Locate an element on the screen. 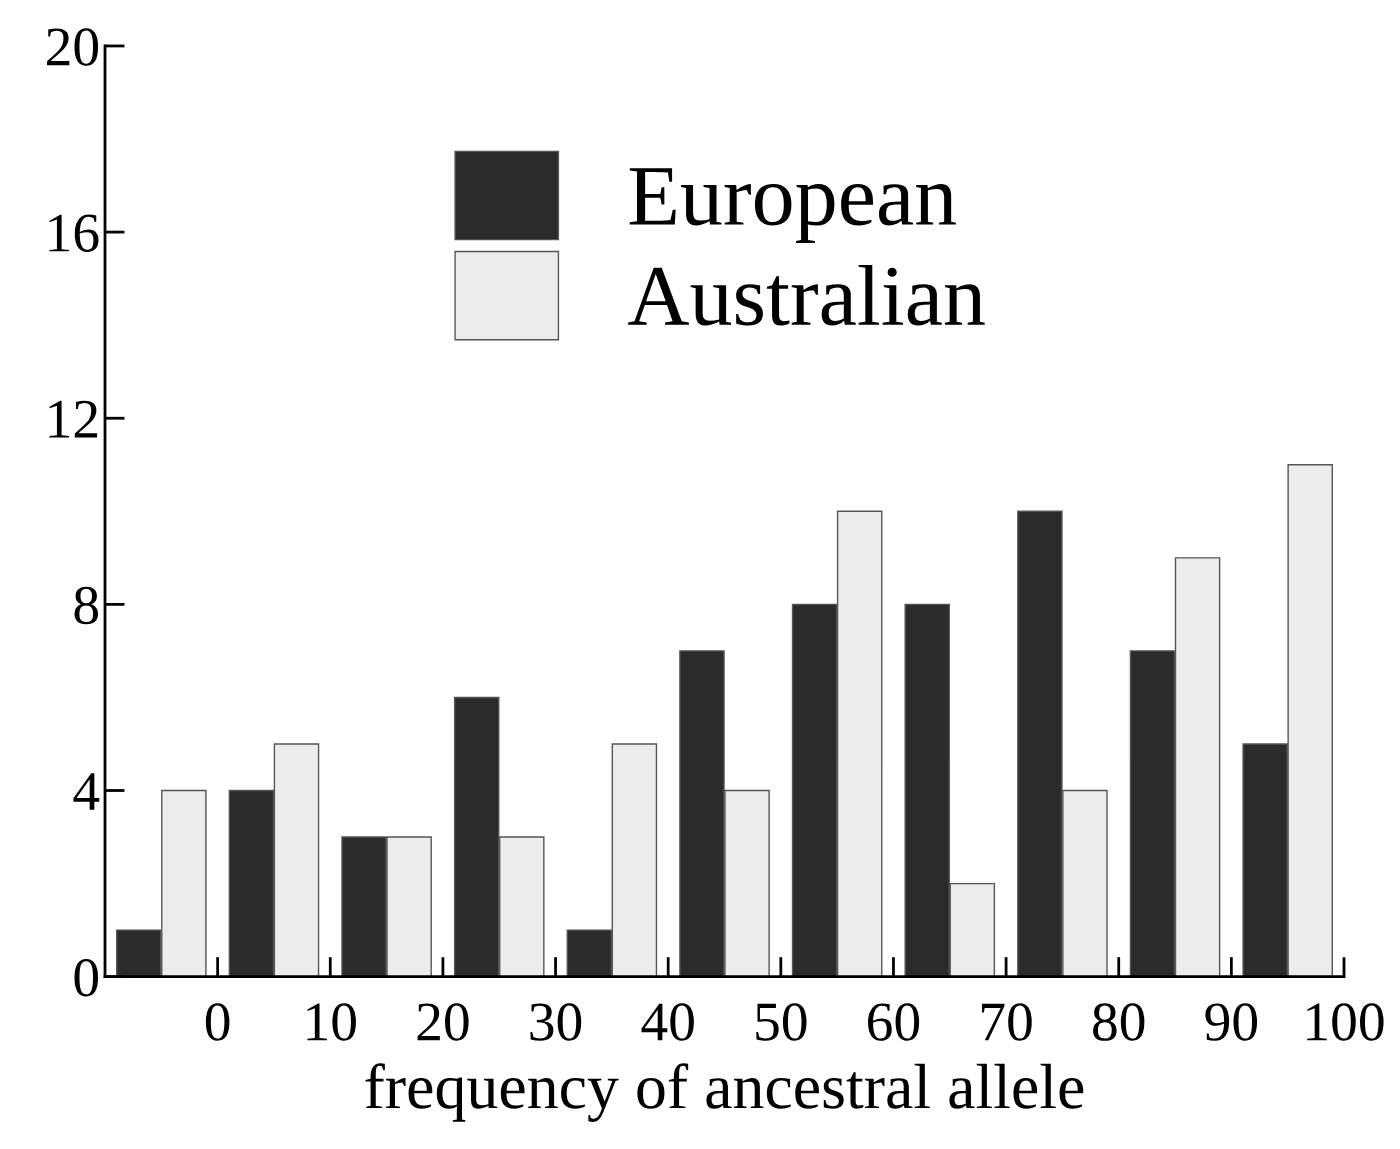  y-tick-label: 8 is located at coordinates (86, 605).